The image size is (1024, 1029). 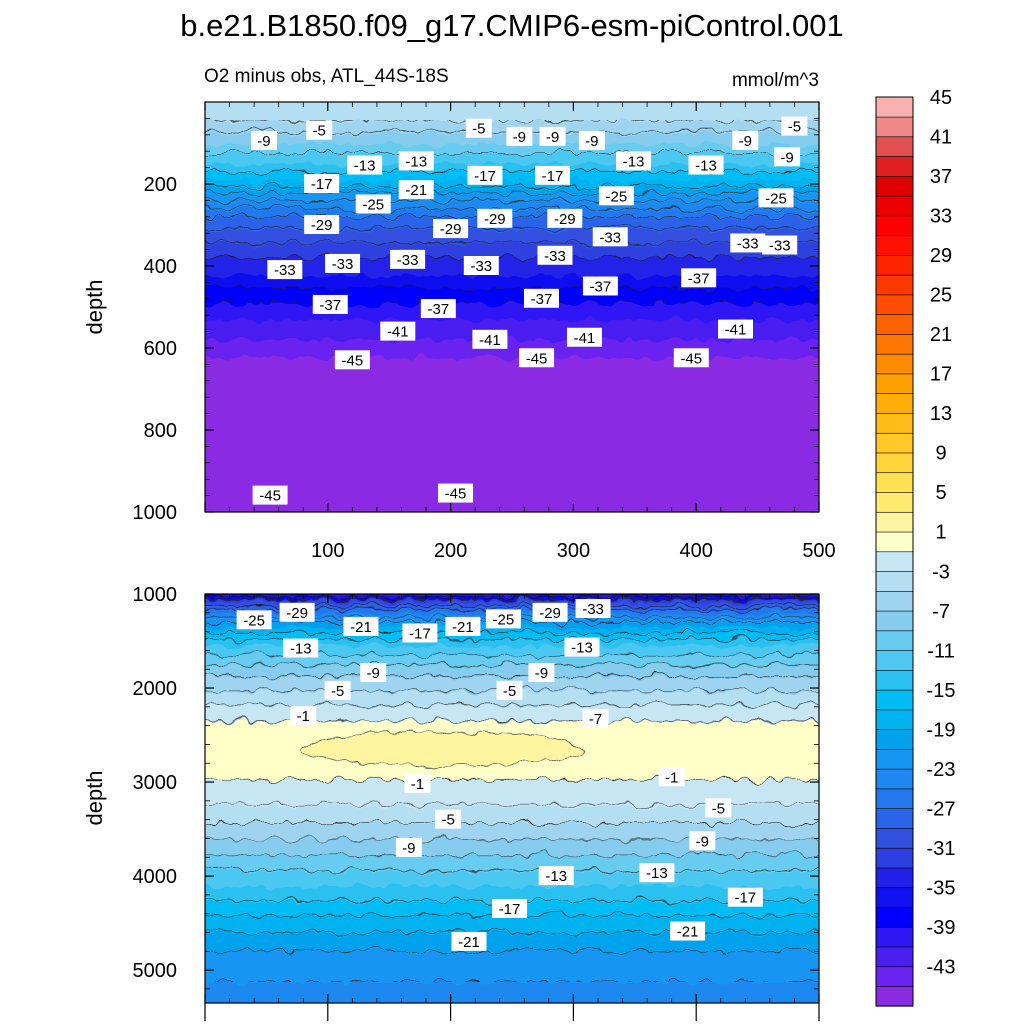 I want to click on contour-label-text: -29, so click(x=550, y=613).